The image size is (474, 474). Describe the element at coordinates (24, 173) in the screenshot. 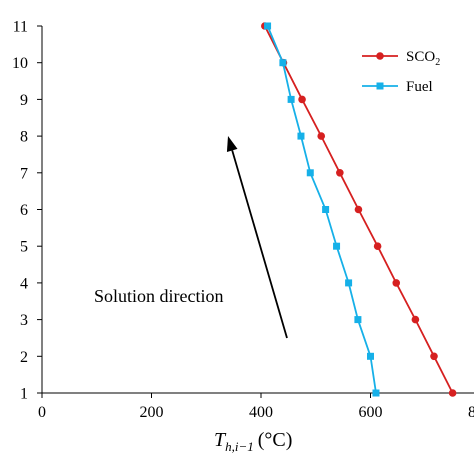

I see `y-tick-label: 7` at that location.